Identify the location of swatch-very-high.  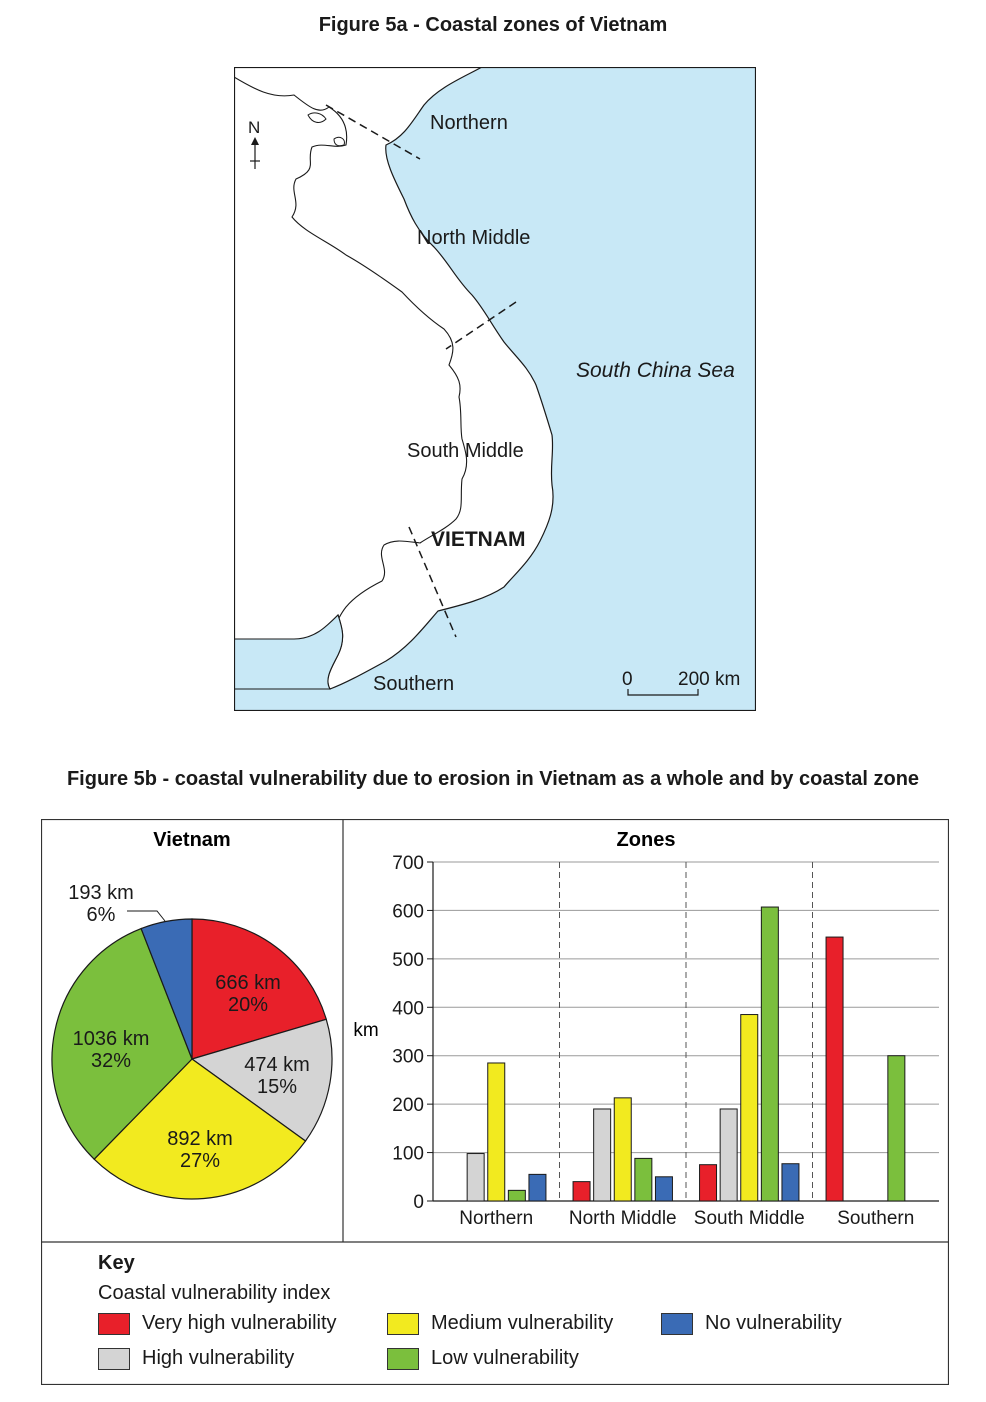
(114, 1323).